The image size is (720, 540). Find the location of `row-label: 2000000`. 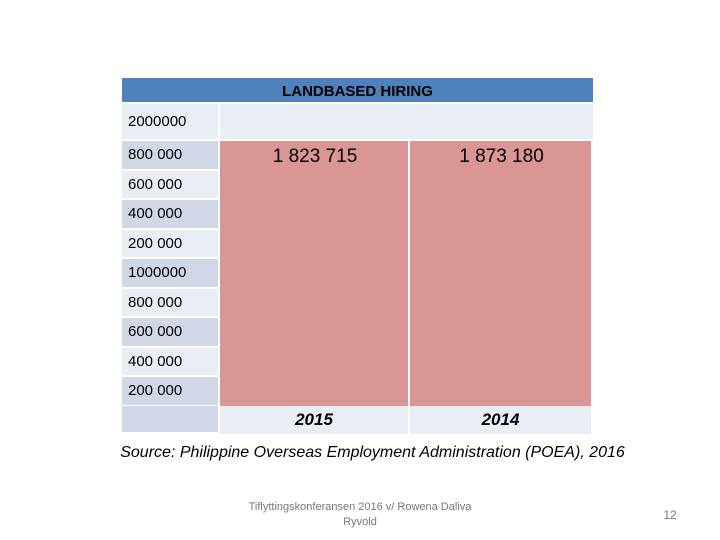

row-label: 2000000 is located at coordinates (171, 122).